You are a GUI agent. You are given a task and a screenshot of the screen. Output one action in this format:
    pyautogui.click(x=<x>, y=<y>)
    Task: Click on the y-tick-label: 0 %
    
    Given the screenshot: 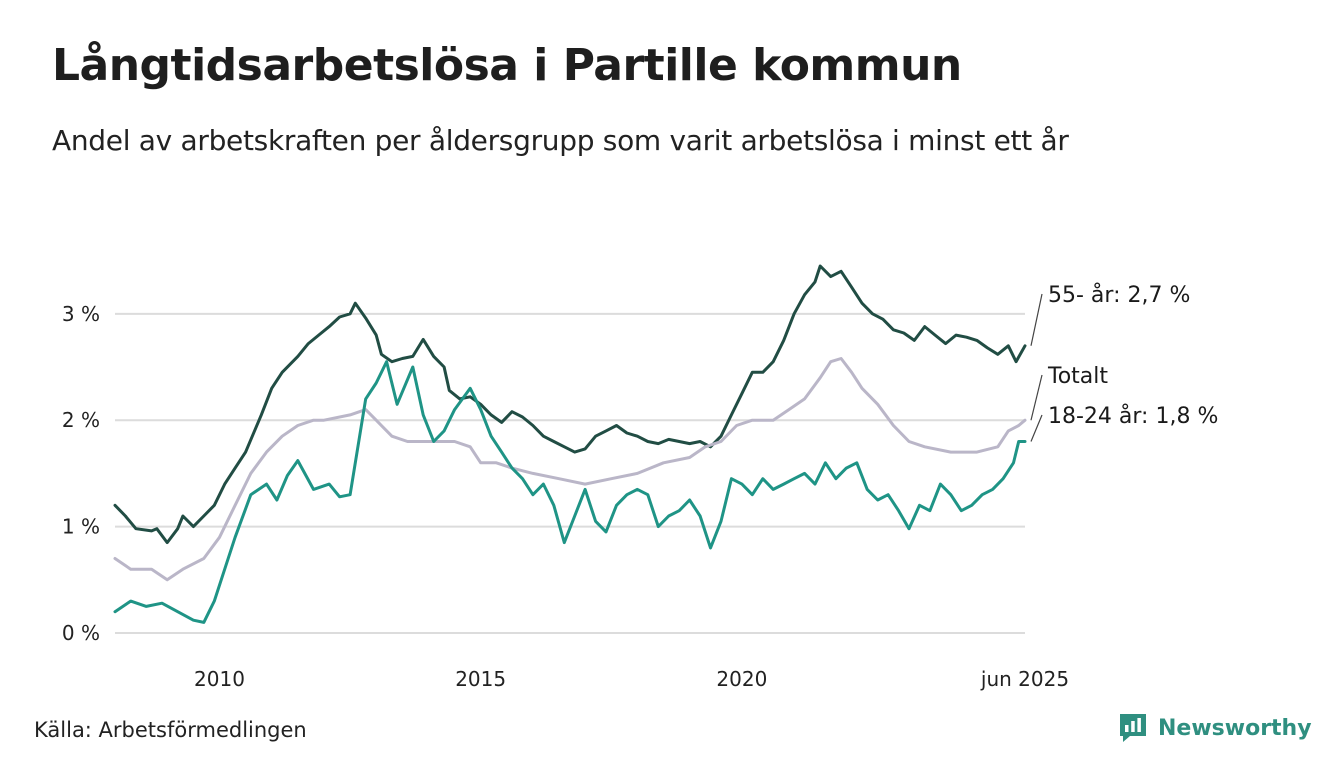 What is the action you would take?
    pyautogui.click(x=81, y=633)
    